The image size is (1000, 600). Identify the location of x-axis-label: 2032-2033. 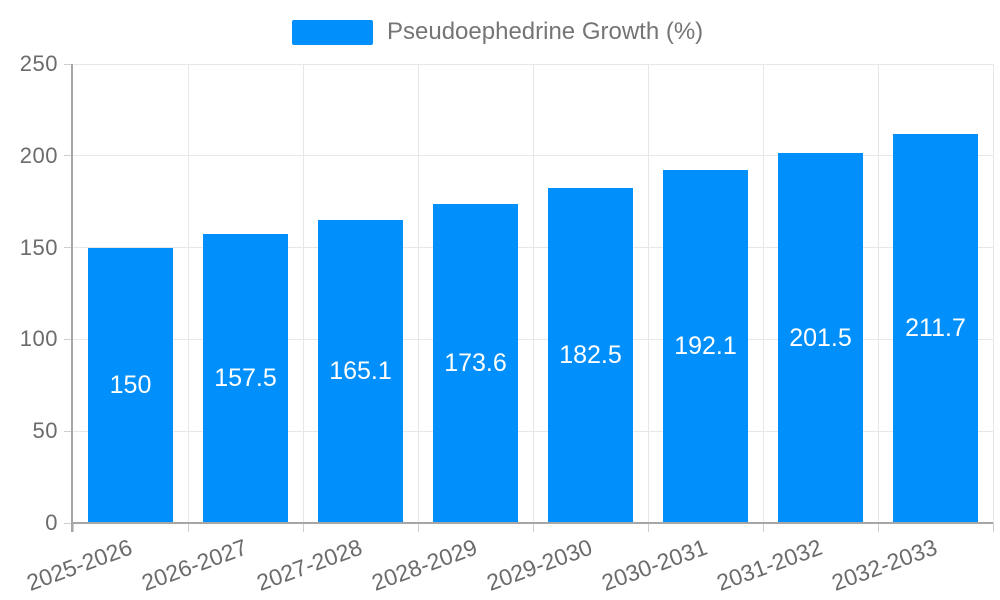
(883, 564).